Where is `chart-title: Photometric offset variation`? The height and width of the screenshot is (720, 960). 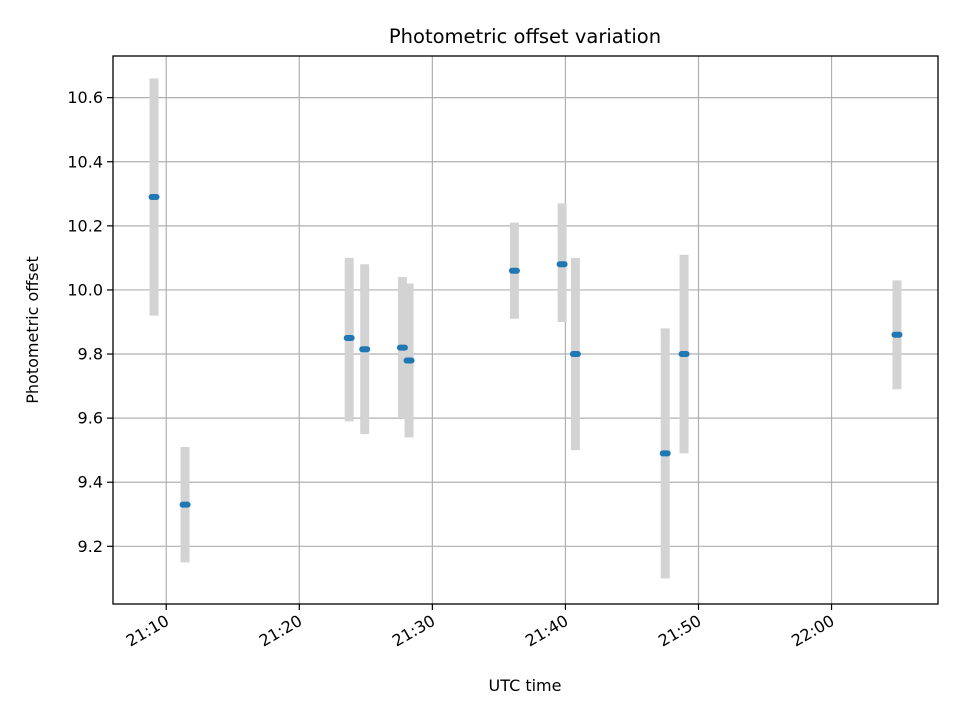
chart-title: Photometric offset variation is located at coordinates (525, 36).